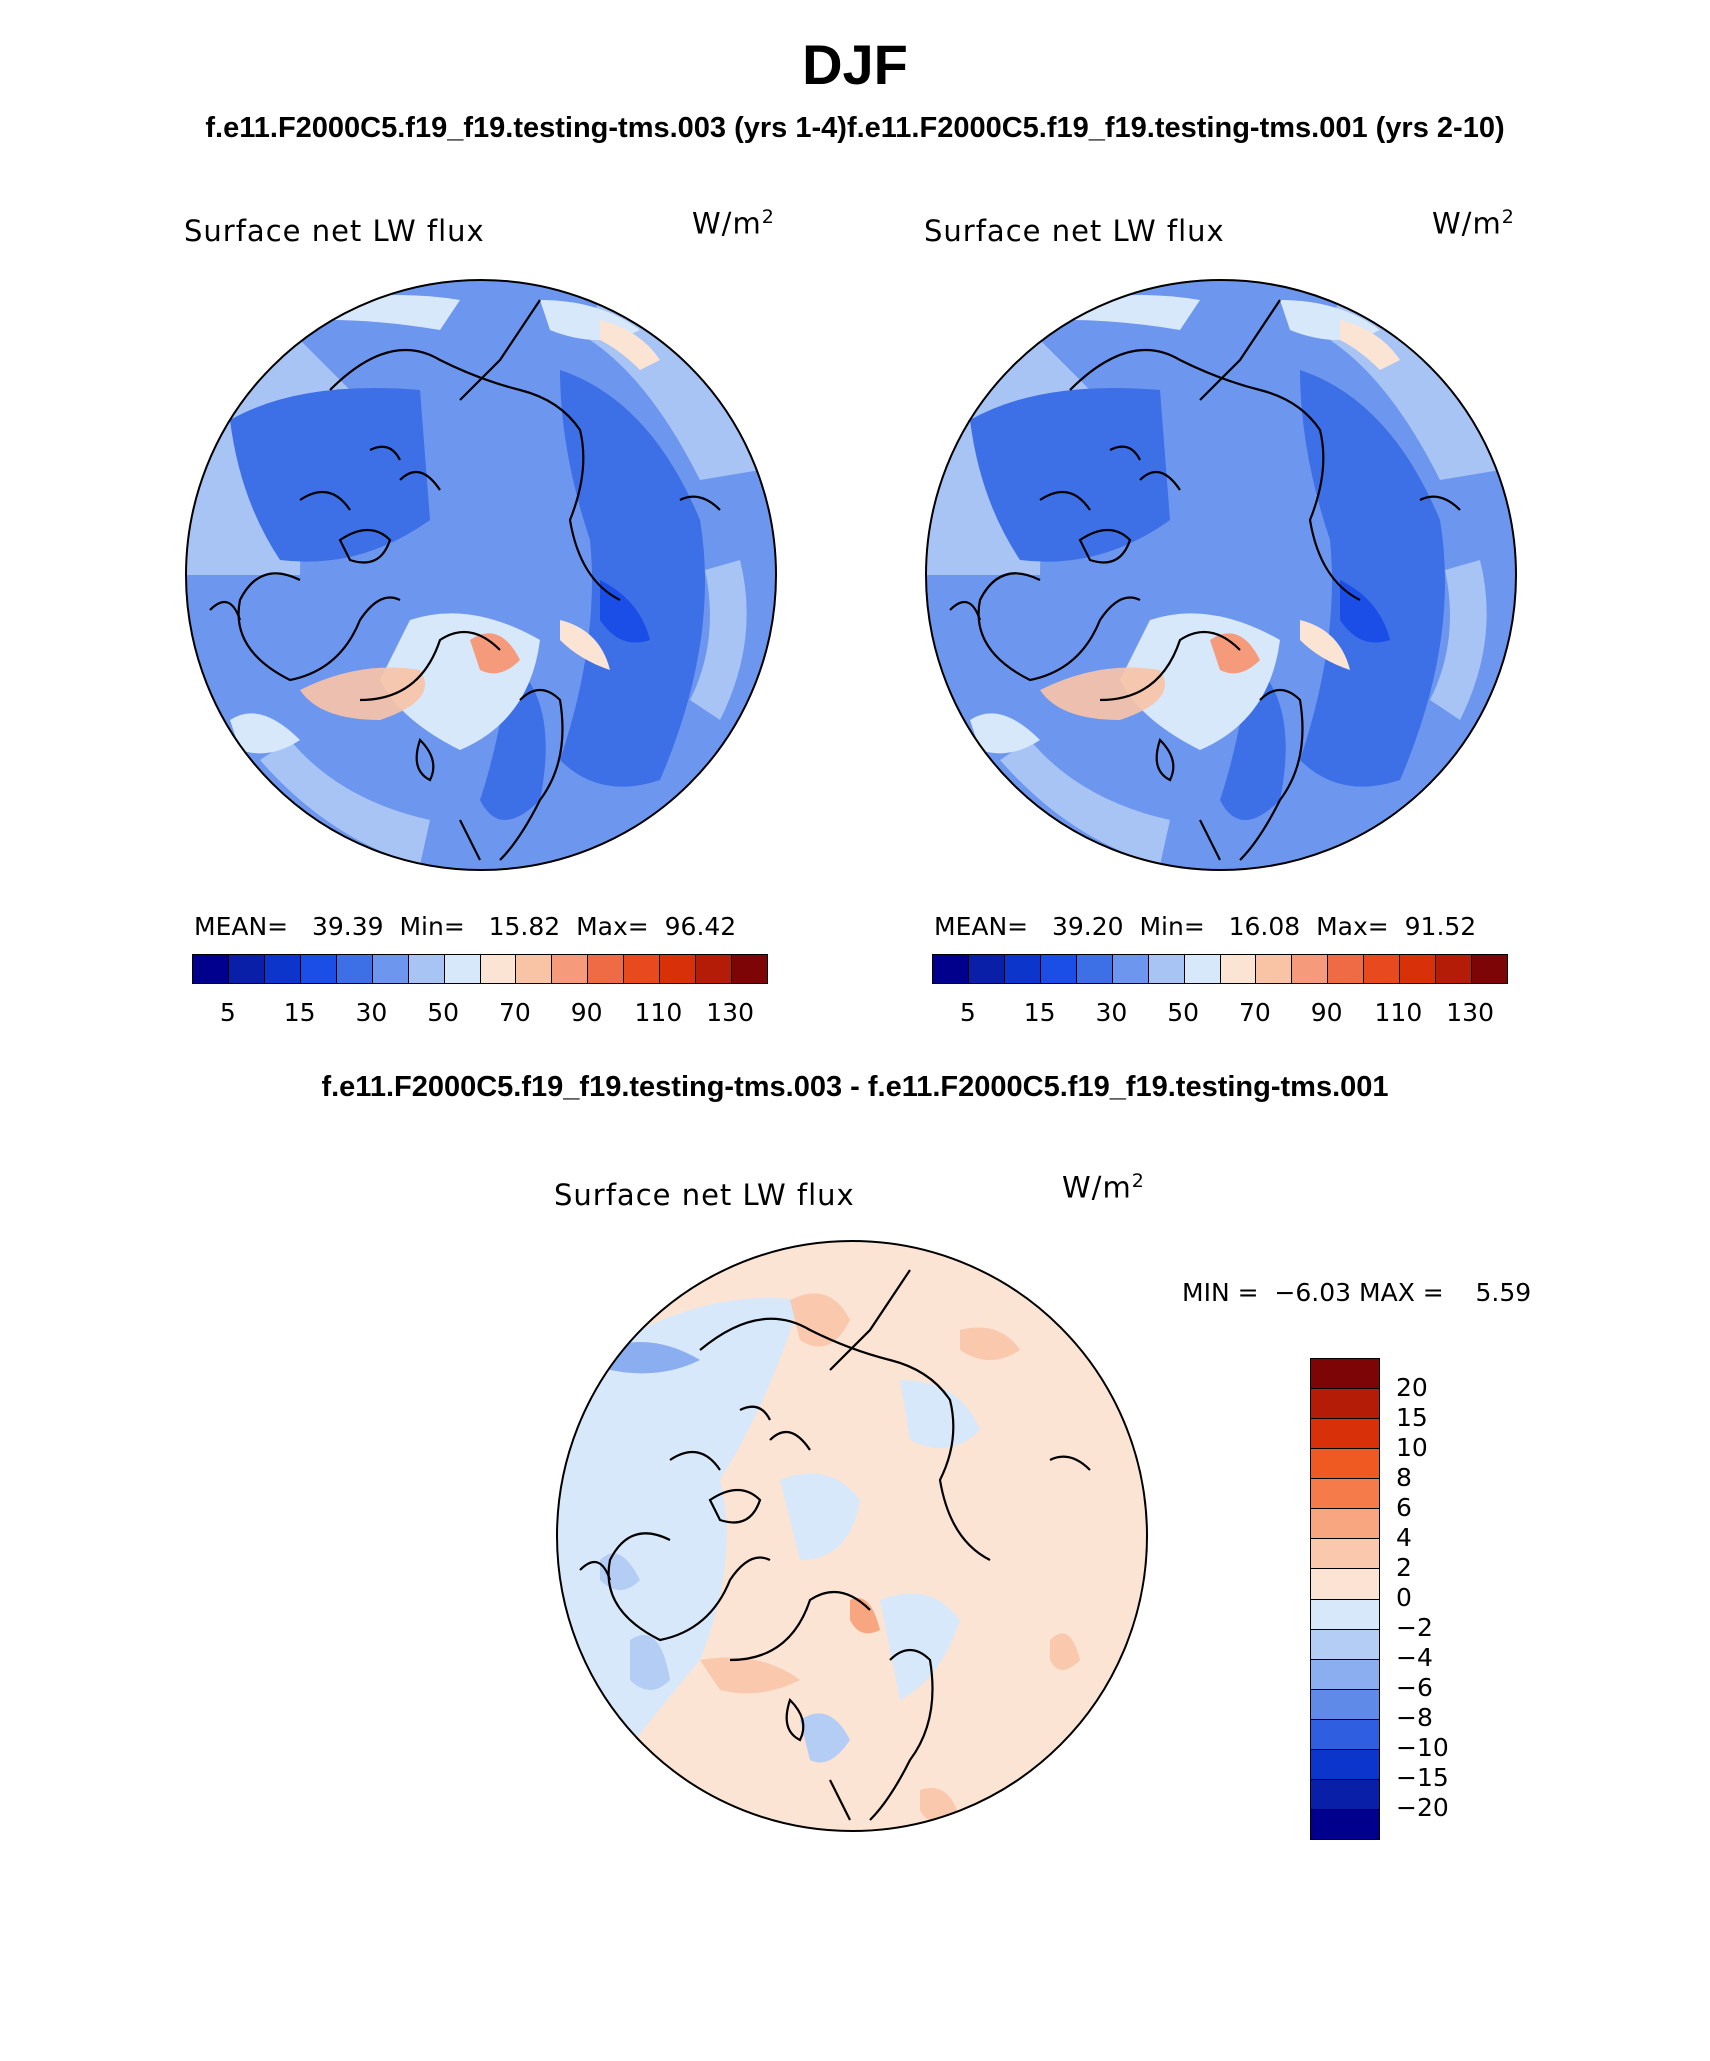 The width and height of the screenshot is (1710, 2061). What do you see at coordinates (1414, 1657) in the screenshot?
I see `diff-colorbar-tick-label: −4` at bounding box center [1414, 1657].